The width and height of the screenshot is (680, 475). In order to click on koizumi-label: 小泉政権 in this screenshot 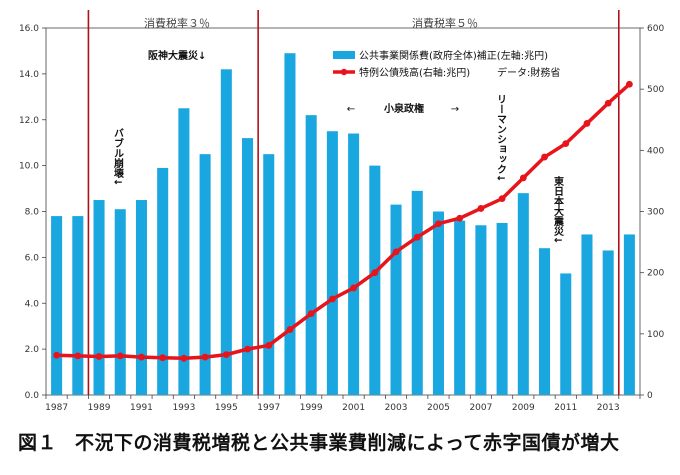, I will do `click(403, 108)`.